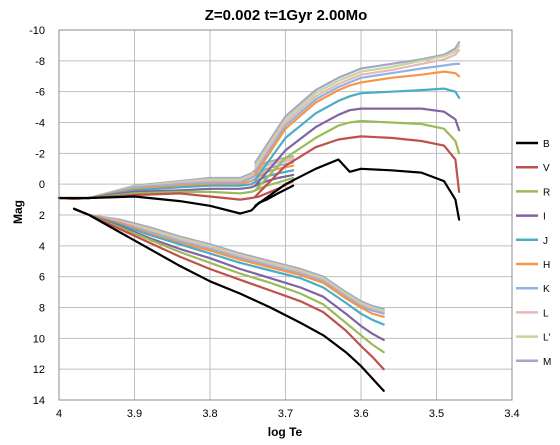 The width and height of the screenshot is (560, 445). What do you see at coordinates (40, 62) in the screenshot?
I see `y-tick-label: -8` at bounding box center [40, 62].